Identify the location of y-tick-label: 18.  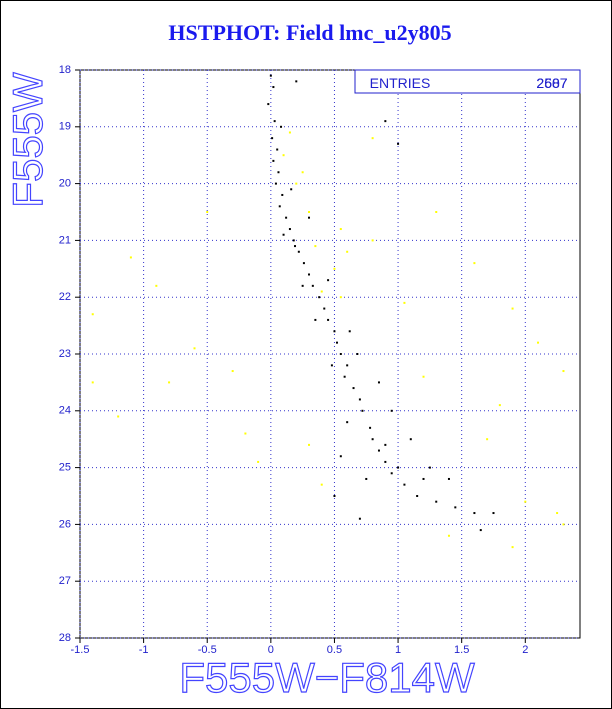
(65, 70).